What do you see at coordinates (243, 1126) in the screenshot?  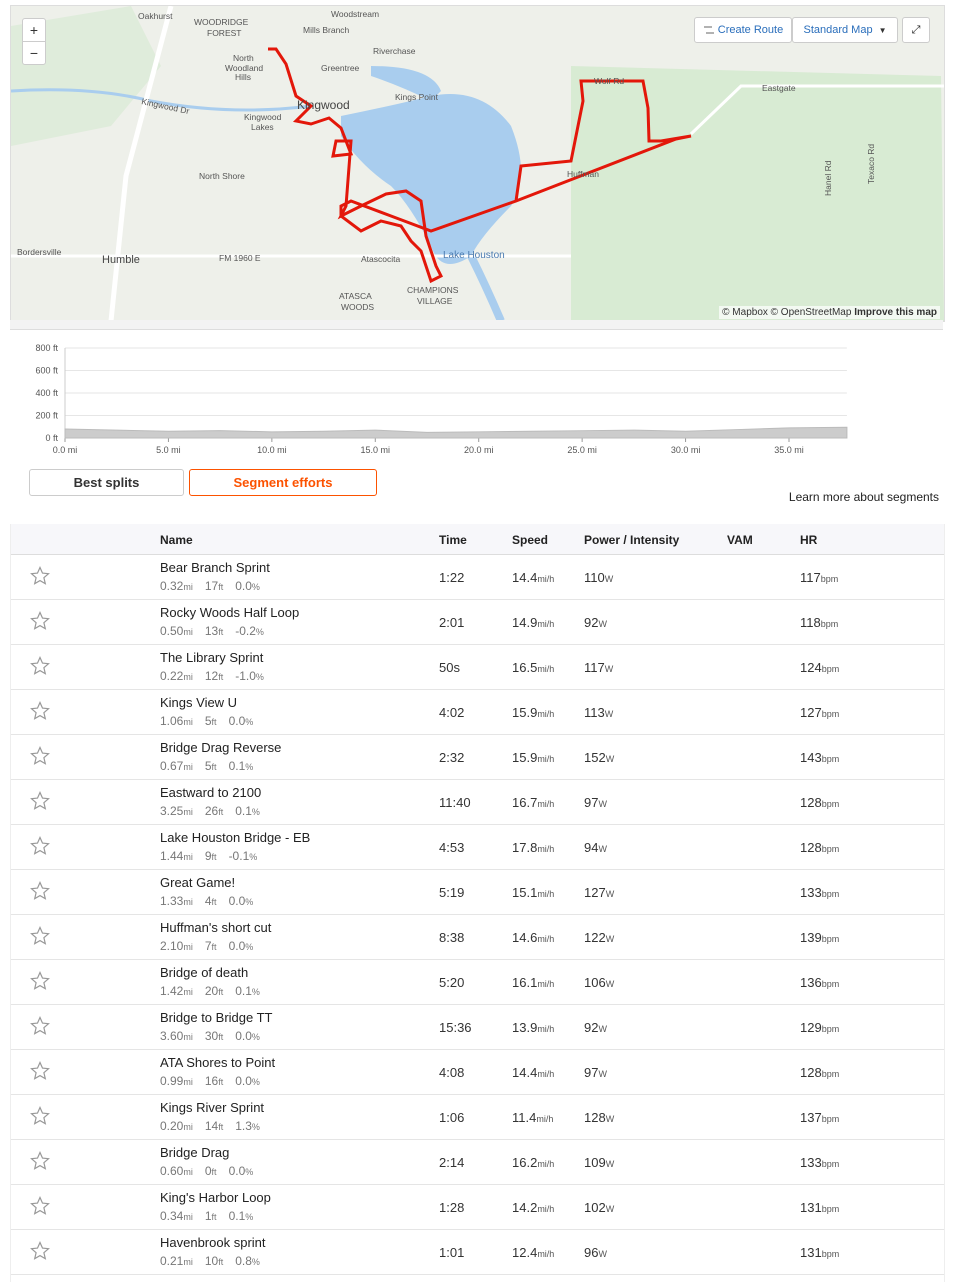 I see `grade: 1.3` at bounding box center [243, 1126].